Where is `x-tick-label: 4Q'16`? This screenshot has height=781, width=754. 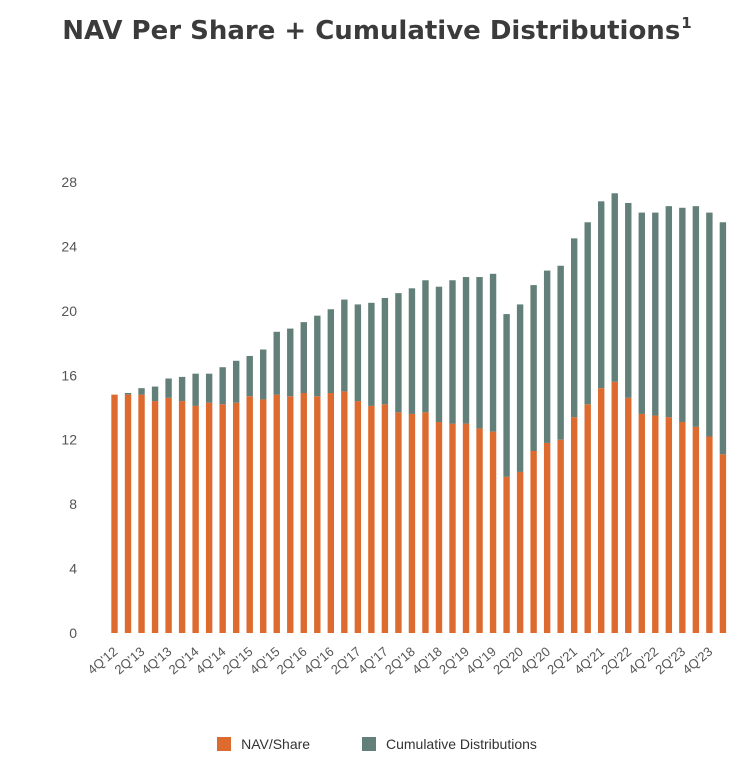 x-tick-label: 4Q'16 is located at coordinates (319, 661).